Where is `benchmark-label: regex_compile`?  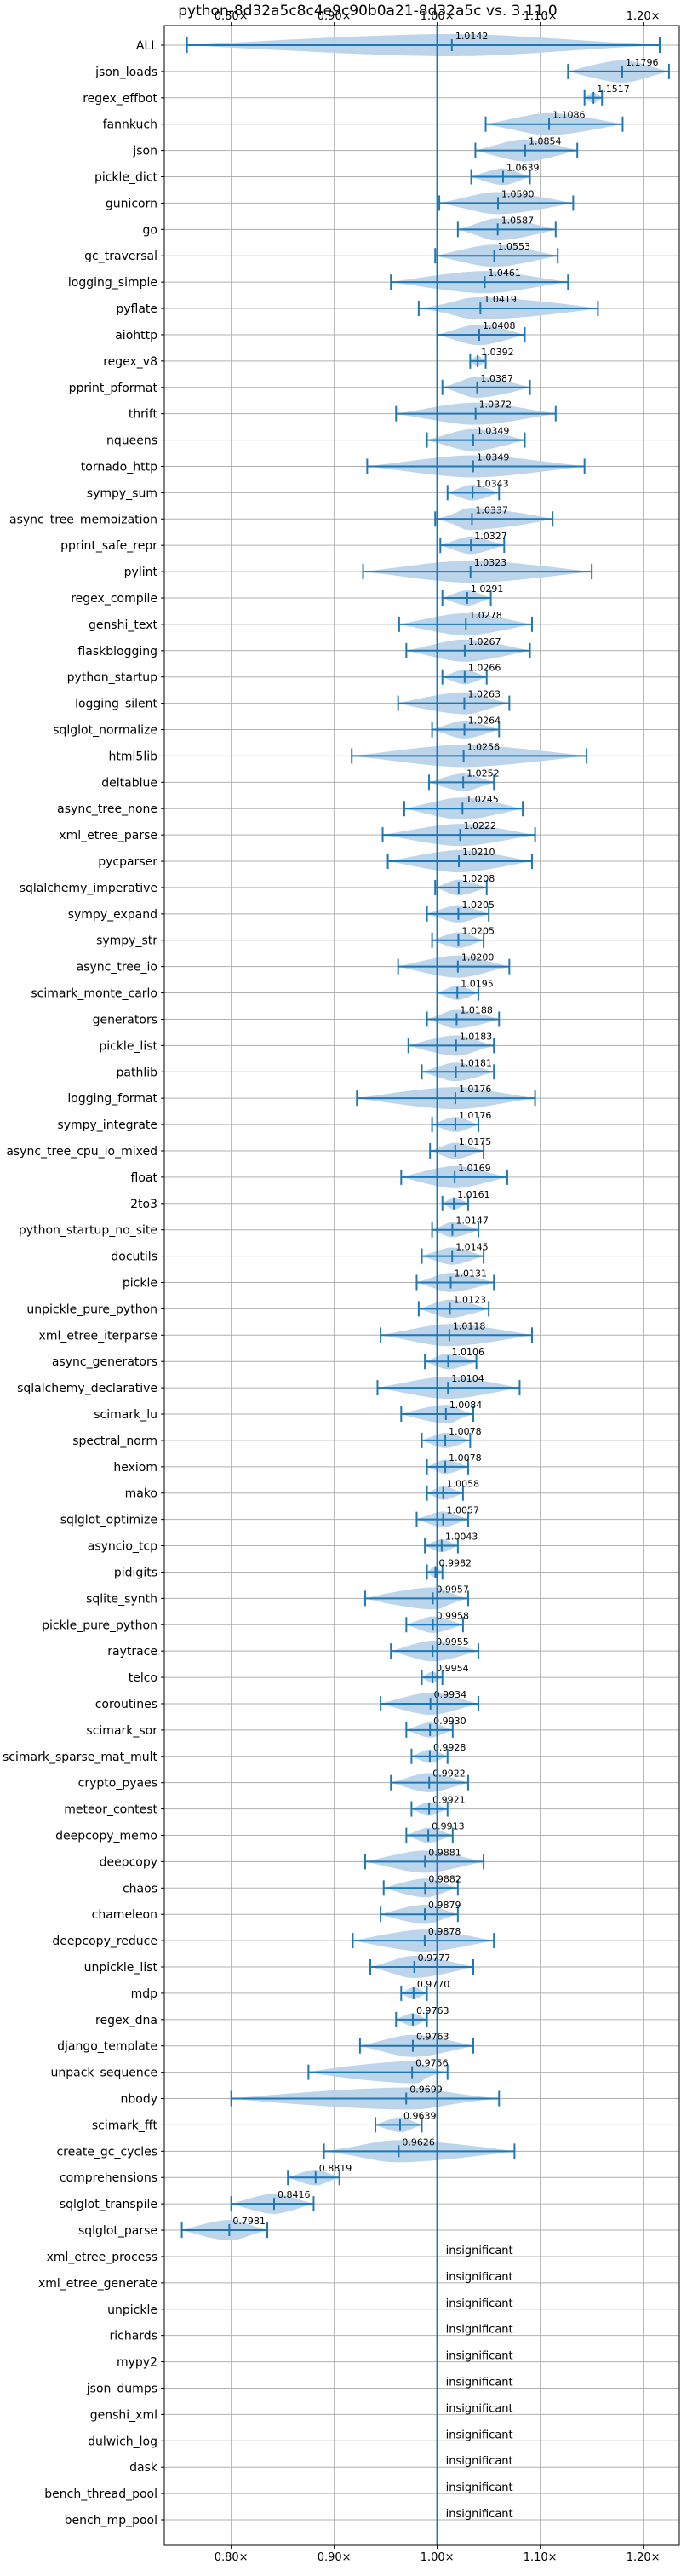
benchmark-label: regex_compile is located at coordinates (114, 599).